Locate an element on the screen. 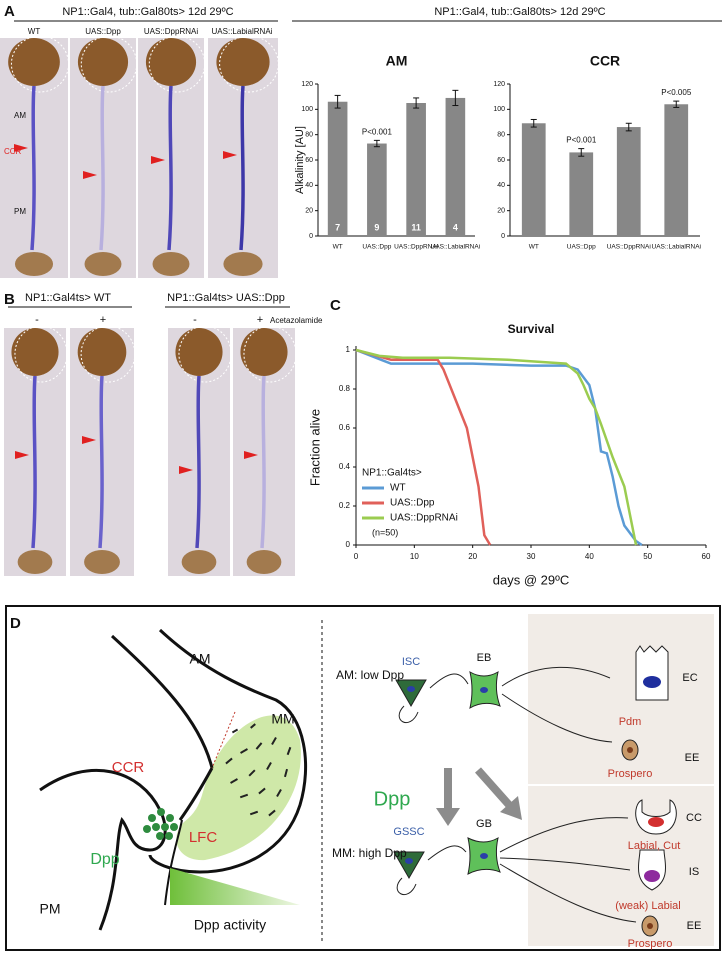  y-tick-label: 1 is located at coordinates (348, 349).